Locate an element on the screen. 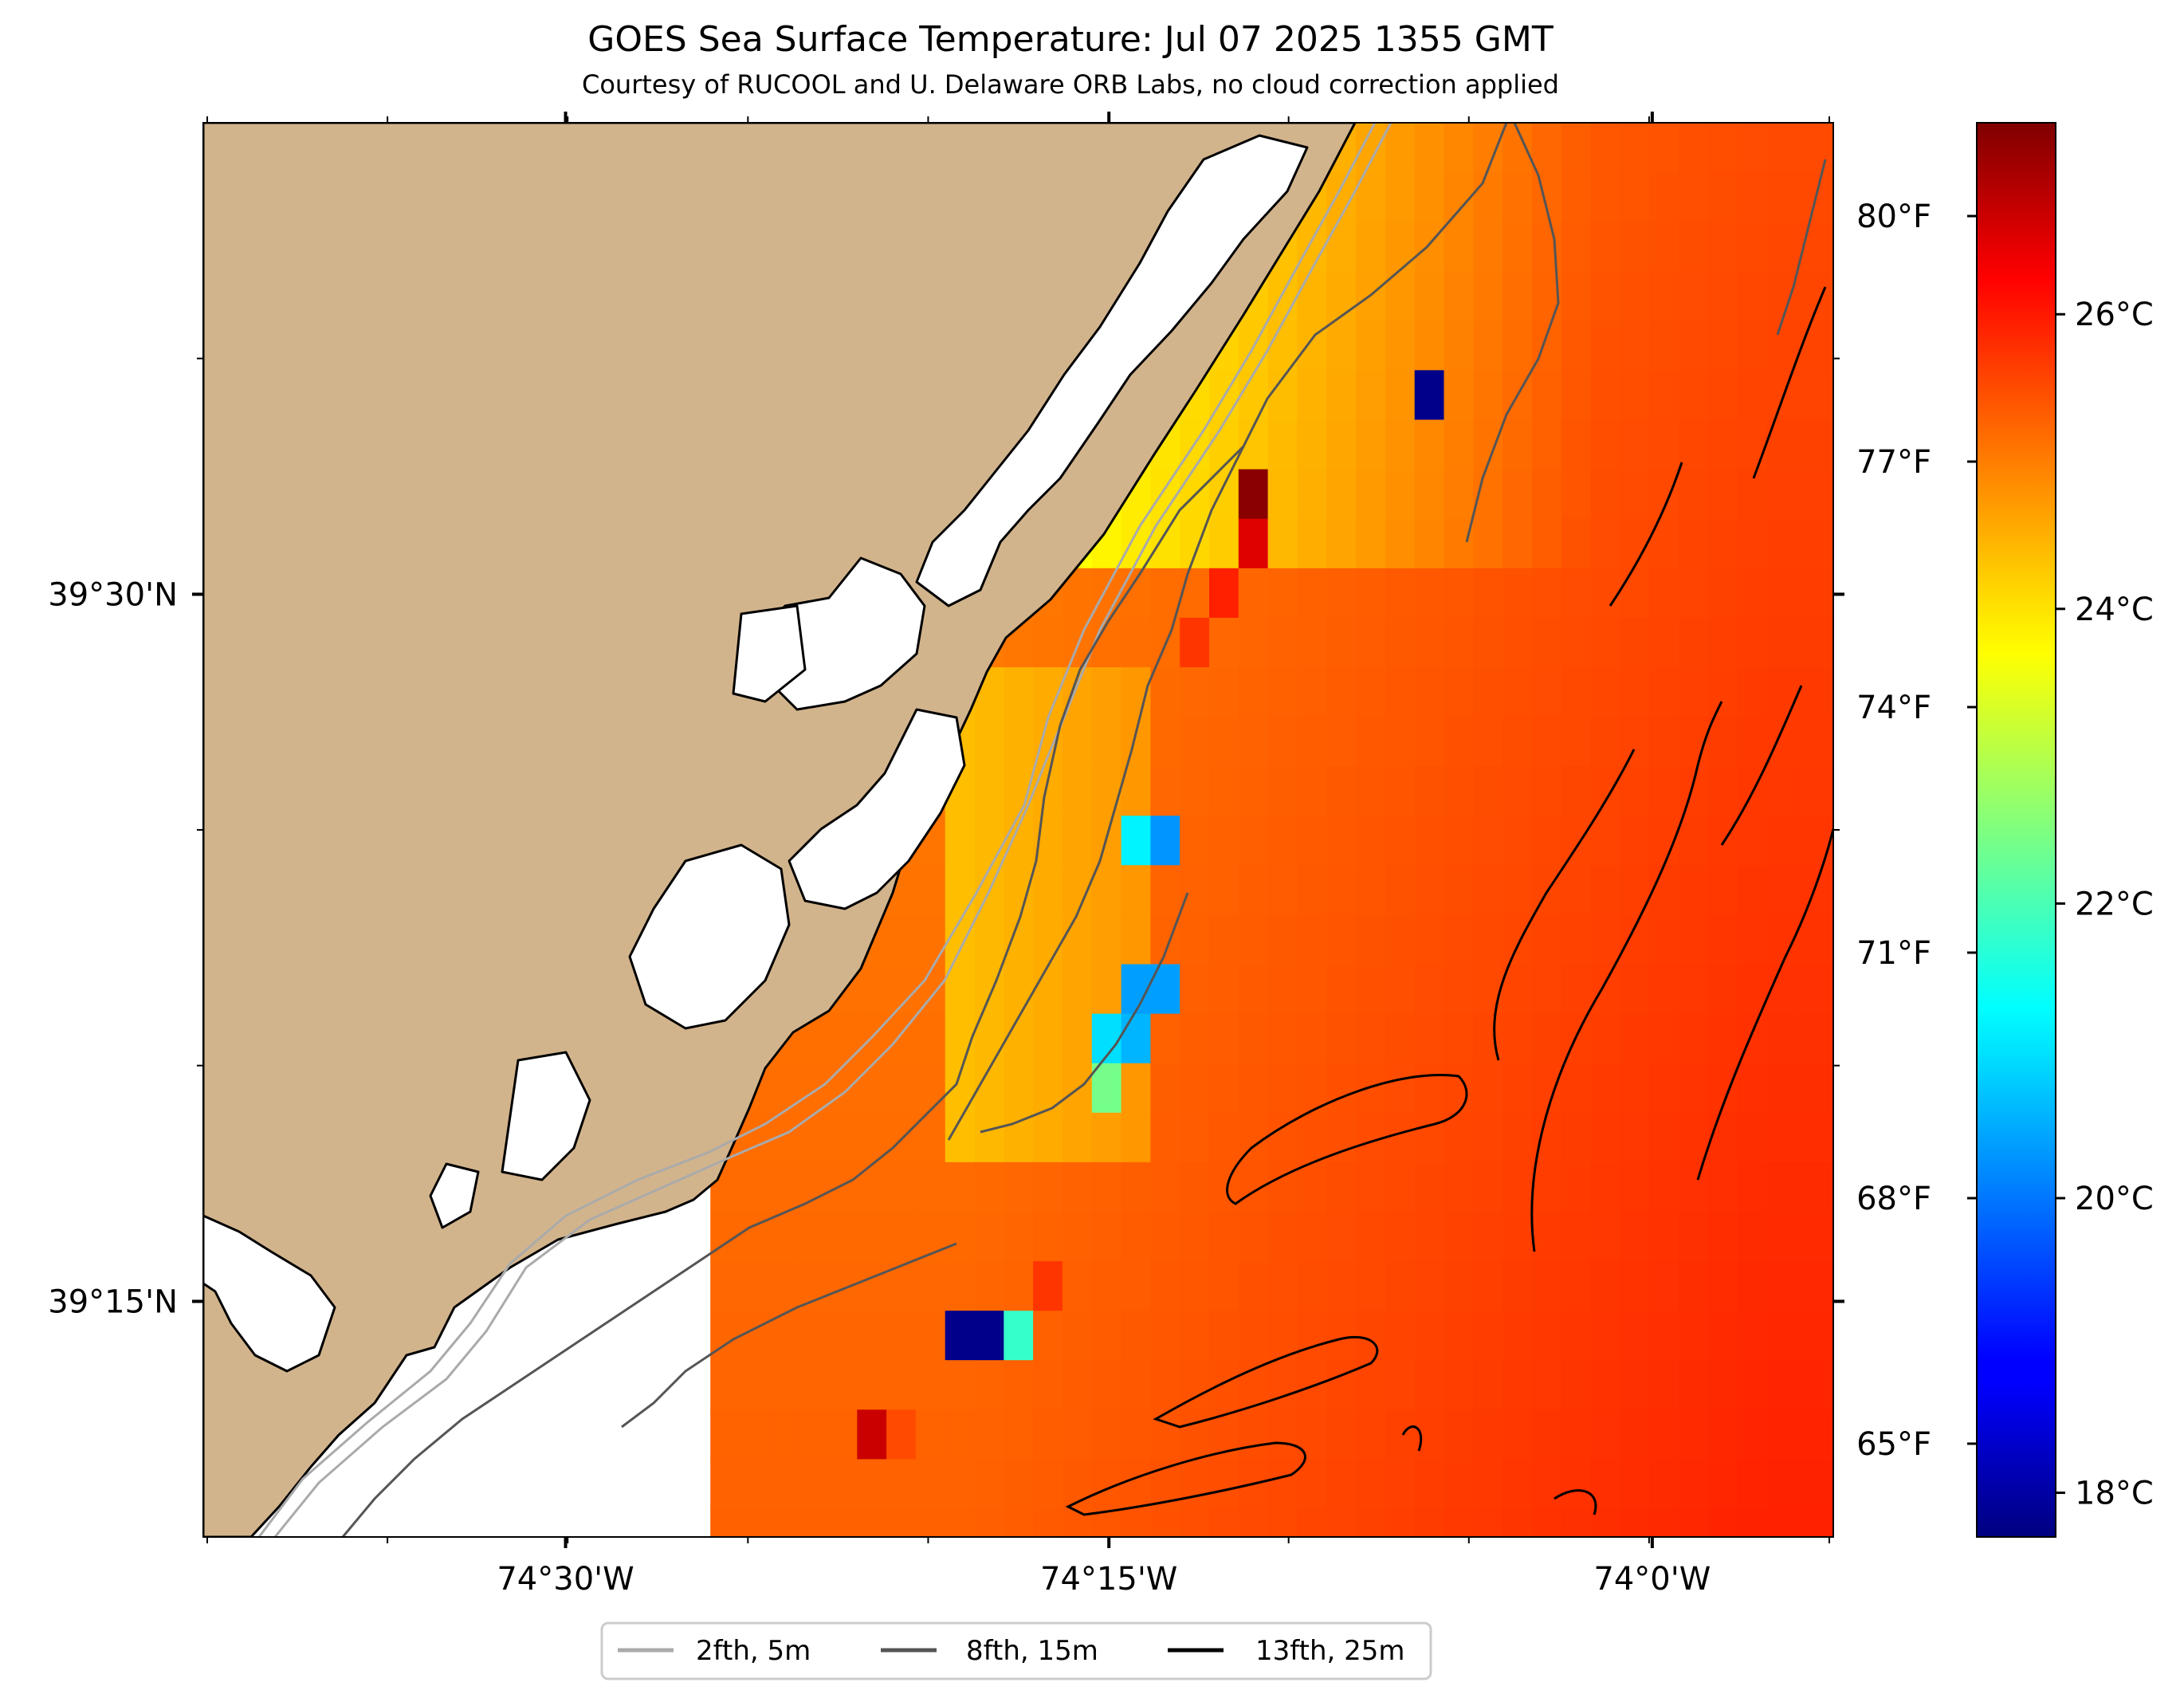 Image resolution: width=2184 pixels, height=1698 pixels. legend-label-13fth: 13fth, 25m is located at coordinates (1330, 1651).